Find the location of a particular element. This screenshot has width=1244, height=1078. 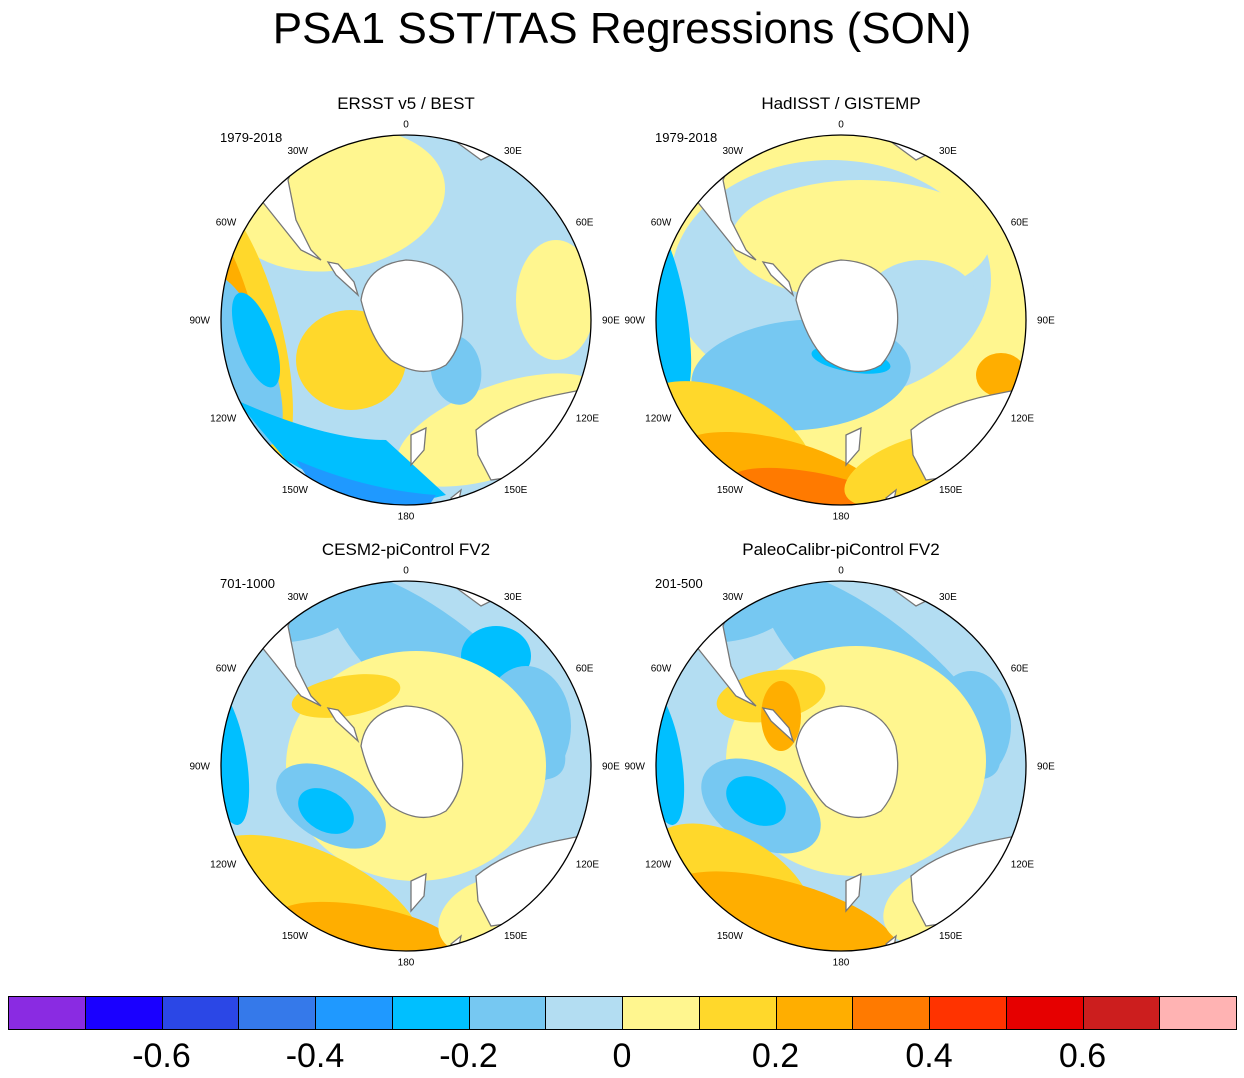

colorbar-tick-label: -0.4 is located at coordinates (315, 1056).